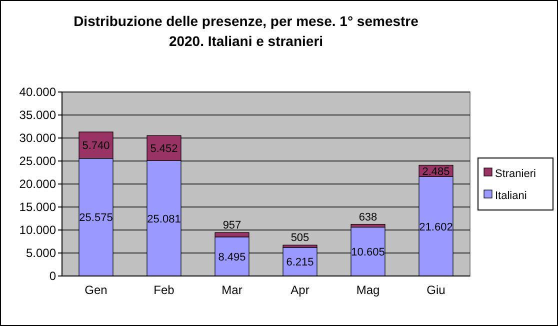 This screenshot has height=326, width=558. I want to click on data-label: 6.215, so click(300, 262).